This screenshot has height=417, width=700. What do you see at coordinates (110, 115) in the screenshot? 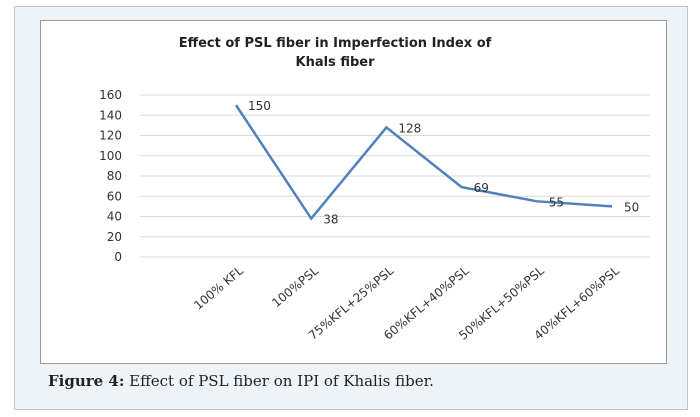
I see `y-tick-label: 140` at bounding box center [110, 115].